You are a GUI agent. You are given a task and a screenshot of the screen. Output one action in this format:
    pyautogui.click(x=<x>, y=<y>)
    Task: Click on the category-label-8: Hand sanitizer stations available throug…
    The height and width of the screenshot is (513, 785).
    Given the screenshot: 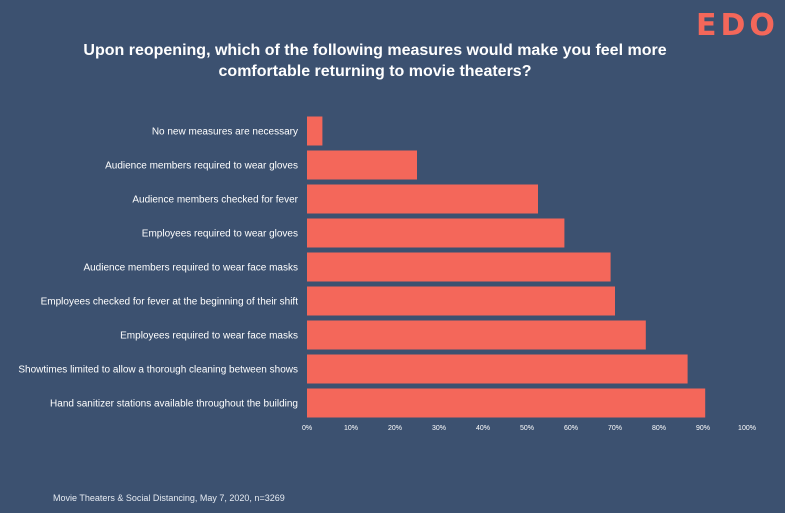 What is the action you would take?
    pyautogui.click(x=174, y=404)
    